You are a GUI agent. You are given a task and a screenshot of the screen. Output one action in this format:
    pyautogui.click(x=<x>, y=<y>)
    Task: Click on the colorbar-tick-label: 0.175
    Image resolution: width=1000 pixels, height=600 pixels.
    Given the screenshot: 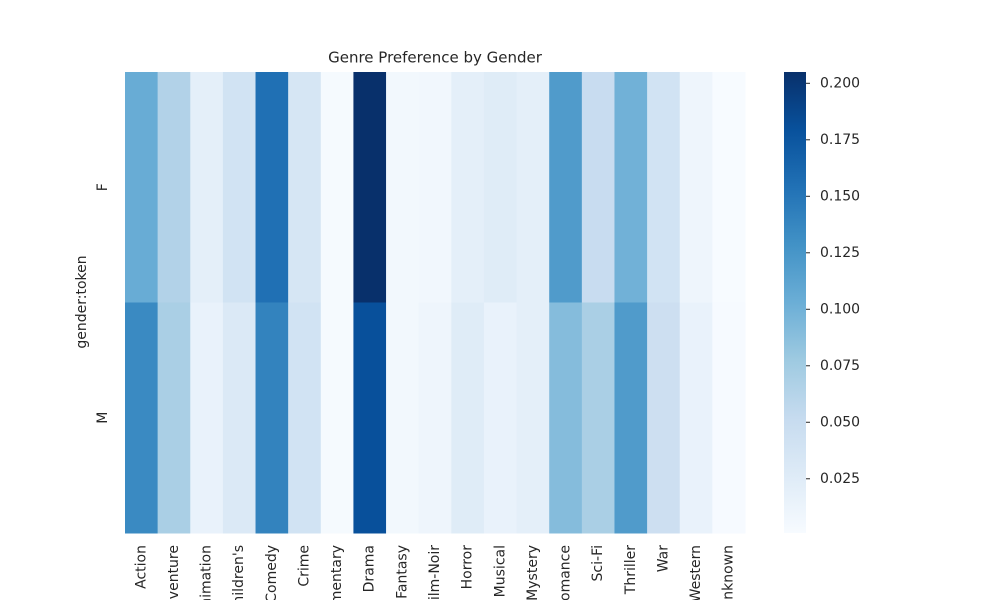 What is the action you would take?
    pyautogui.click(x=840, y=140)
    